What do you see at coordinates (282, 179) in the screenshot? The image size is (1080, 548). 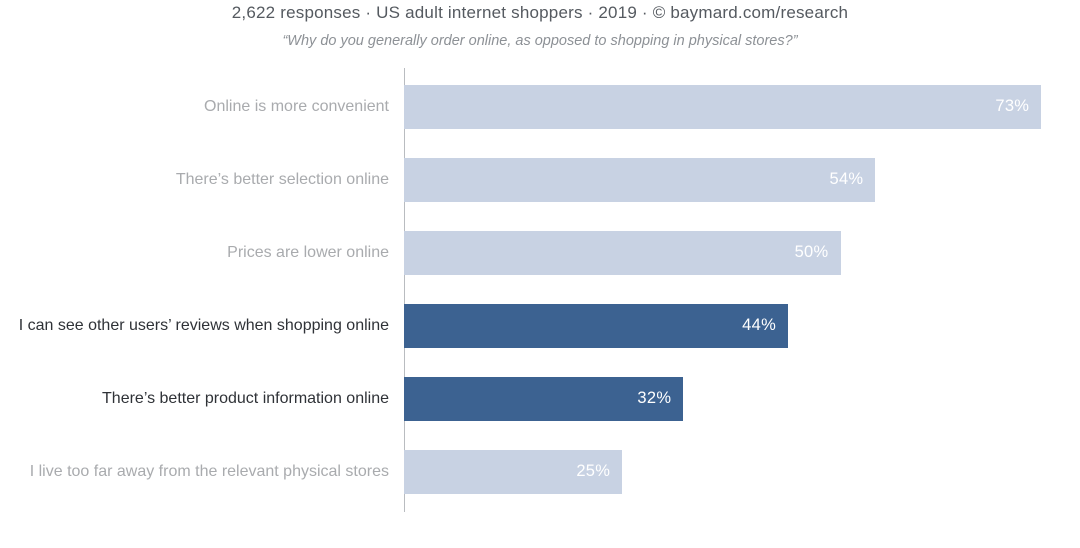 I see `category-label: There’s better selection online` at bounding box center [282, 179].